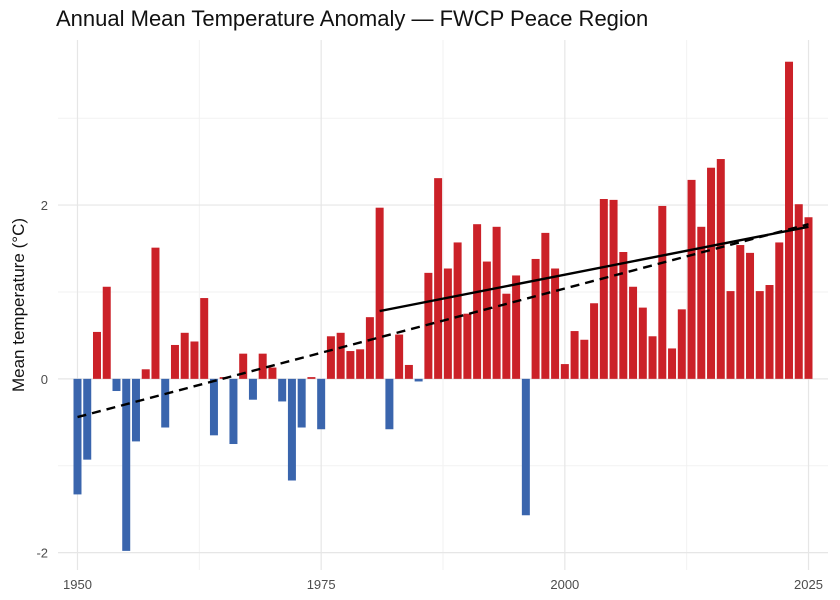 The height and width of the screenshot is (600, 840). I want to click on bar-2005, so click(613, 289).